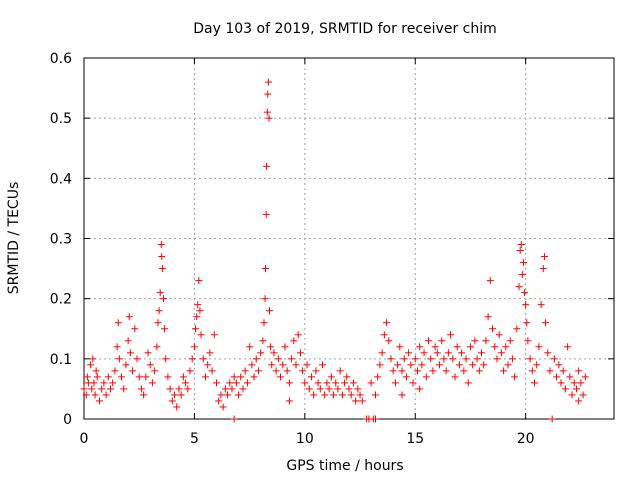 The width and height of the screenshot is (640, 480). Describe the element at coordinates (415, 439) in the screenshot. I see `x-tick-label: 15` at that location.